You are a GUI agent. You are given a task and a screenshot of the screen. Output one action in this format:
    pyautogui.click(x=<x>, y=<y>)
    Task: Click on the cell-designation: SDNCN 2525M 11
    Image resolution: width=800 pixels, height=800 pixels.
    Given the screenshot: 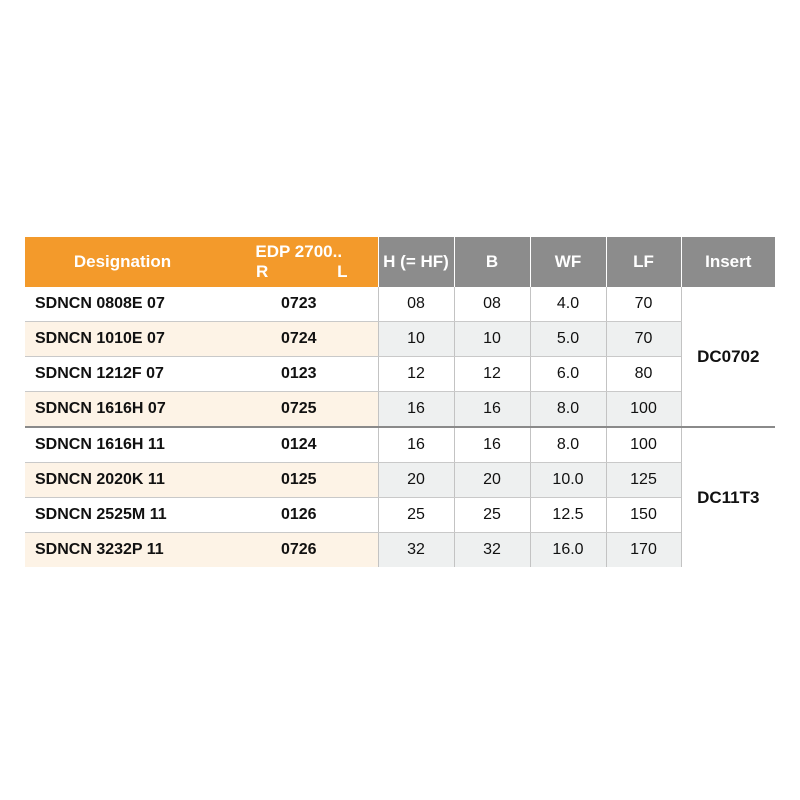 What is the action you would take?
    pyautogui.click(x=122, y=515)
    